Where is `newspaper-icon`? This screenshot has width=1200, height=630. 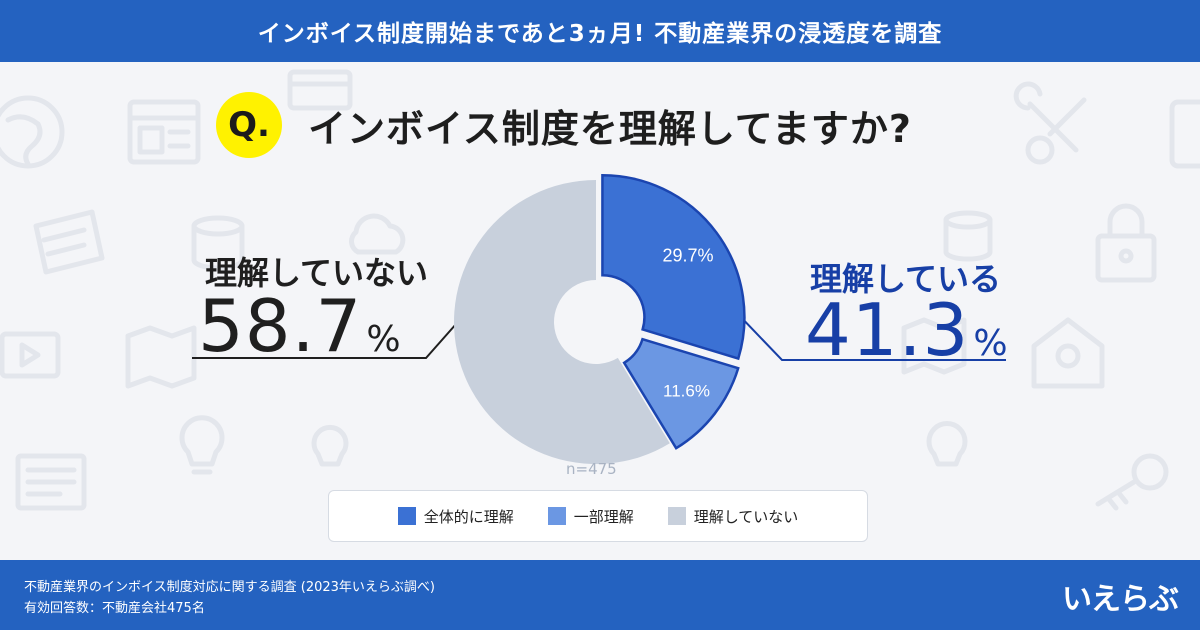 newspaper-icon is located at coordinates (51, 482).